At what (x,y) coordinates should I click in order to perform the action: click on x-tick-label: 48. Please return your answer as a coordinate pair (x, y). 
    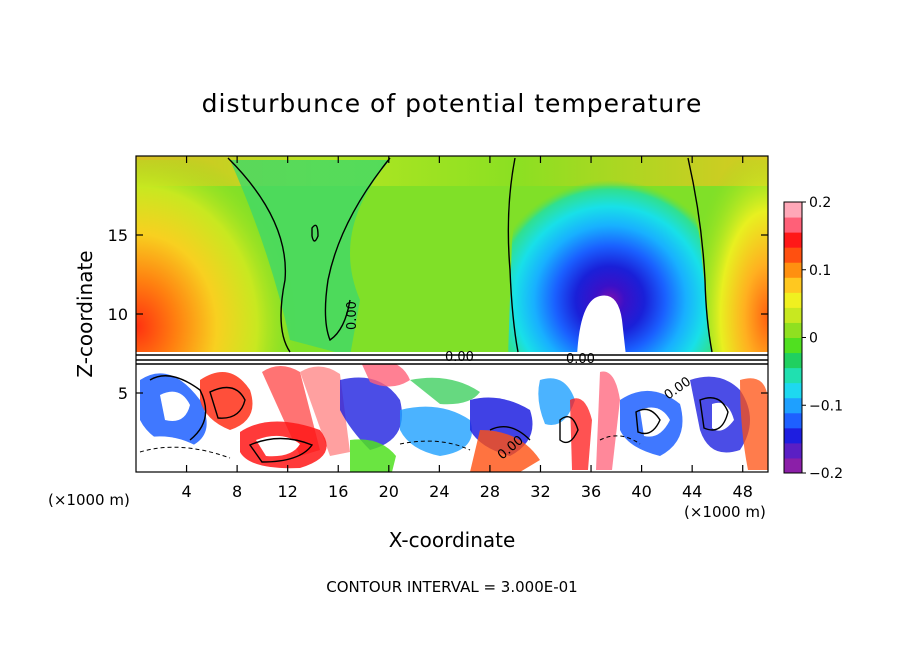
    Looking at the image, I should click on (743, 491).